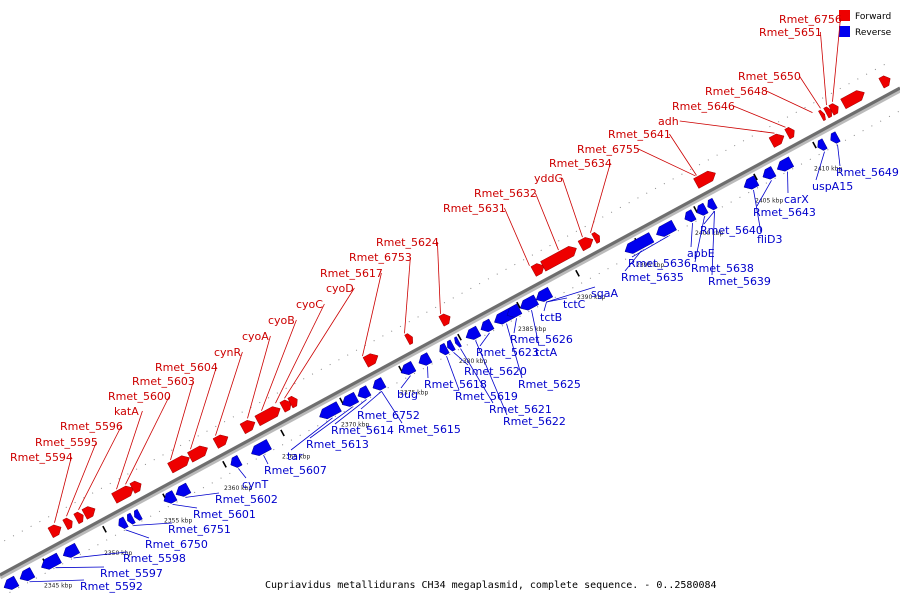  I want to click on reverse-gene-label: Rmet_5635, so click(652, 277).